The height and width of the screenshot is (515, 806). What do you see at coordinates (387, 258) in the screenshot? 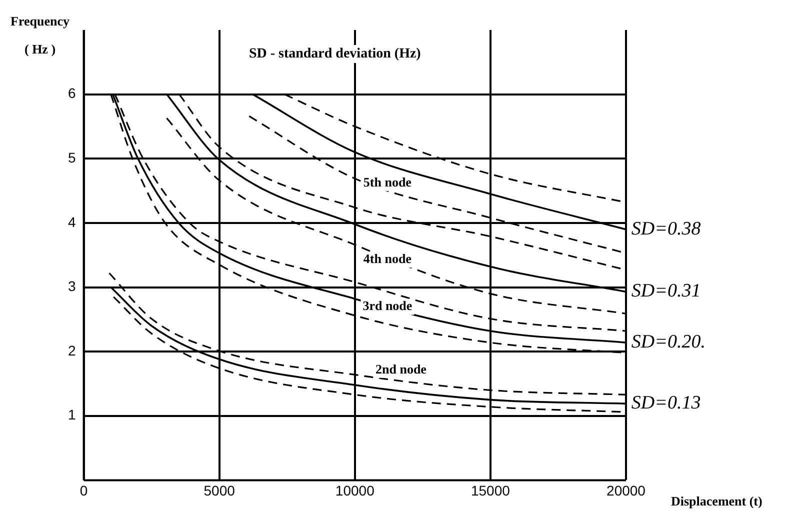
I see `annotation: 4th node` at bounding box center [387, 258].